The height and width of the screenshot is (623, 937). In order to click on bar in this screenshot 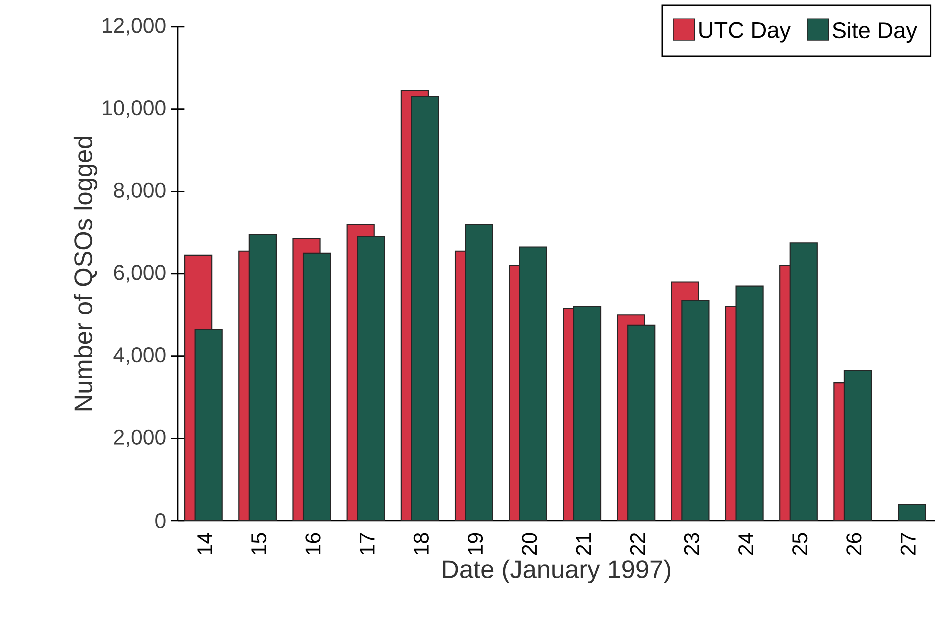, I will do `click(912, 513)`.